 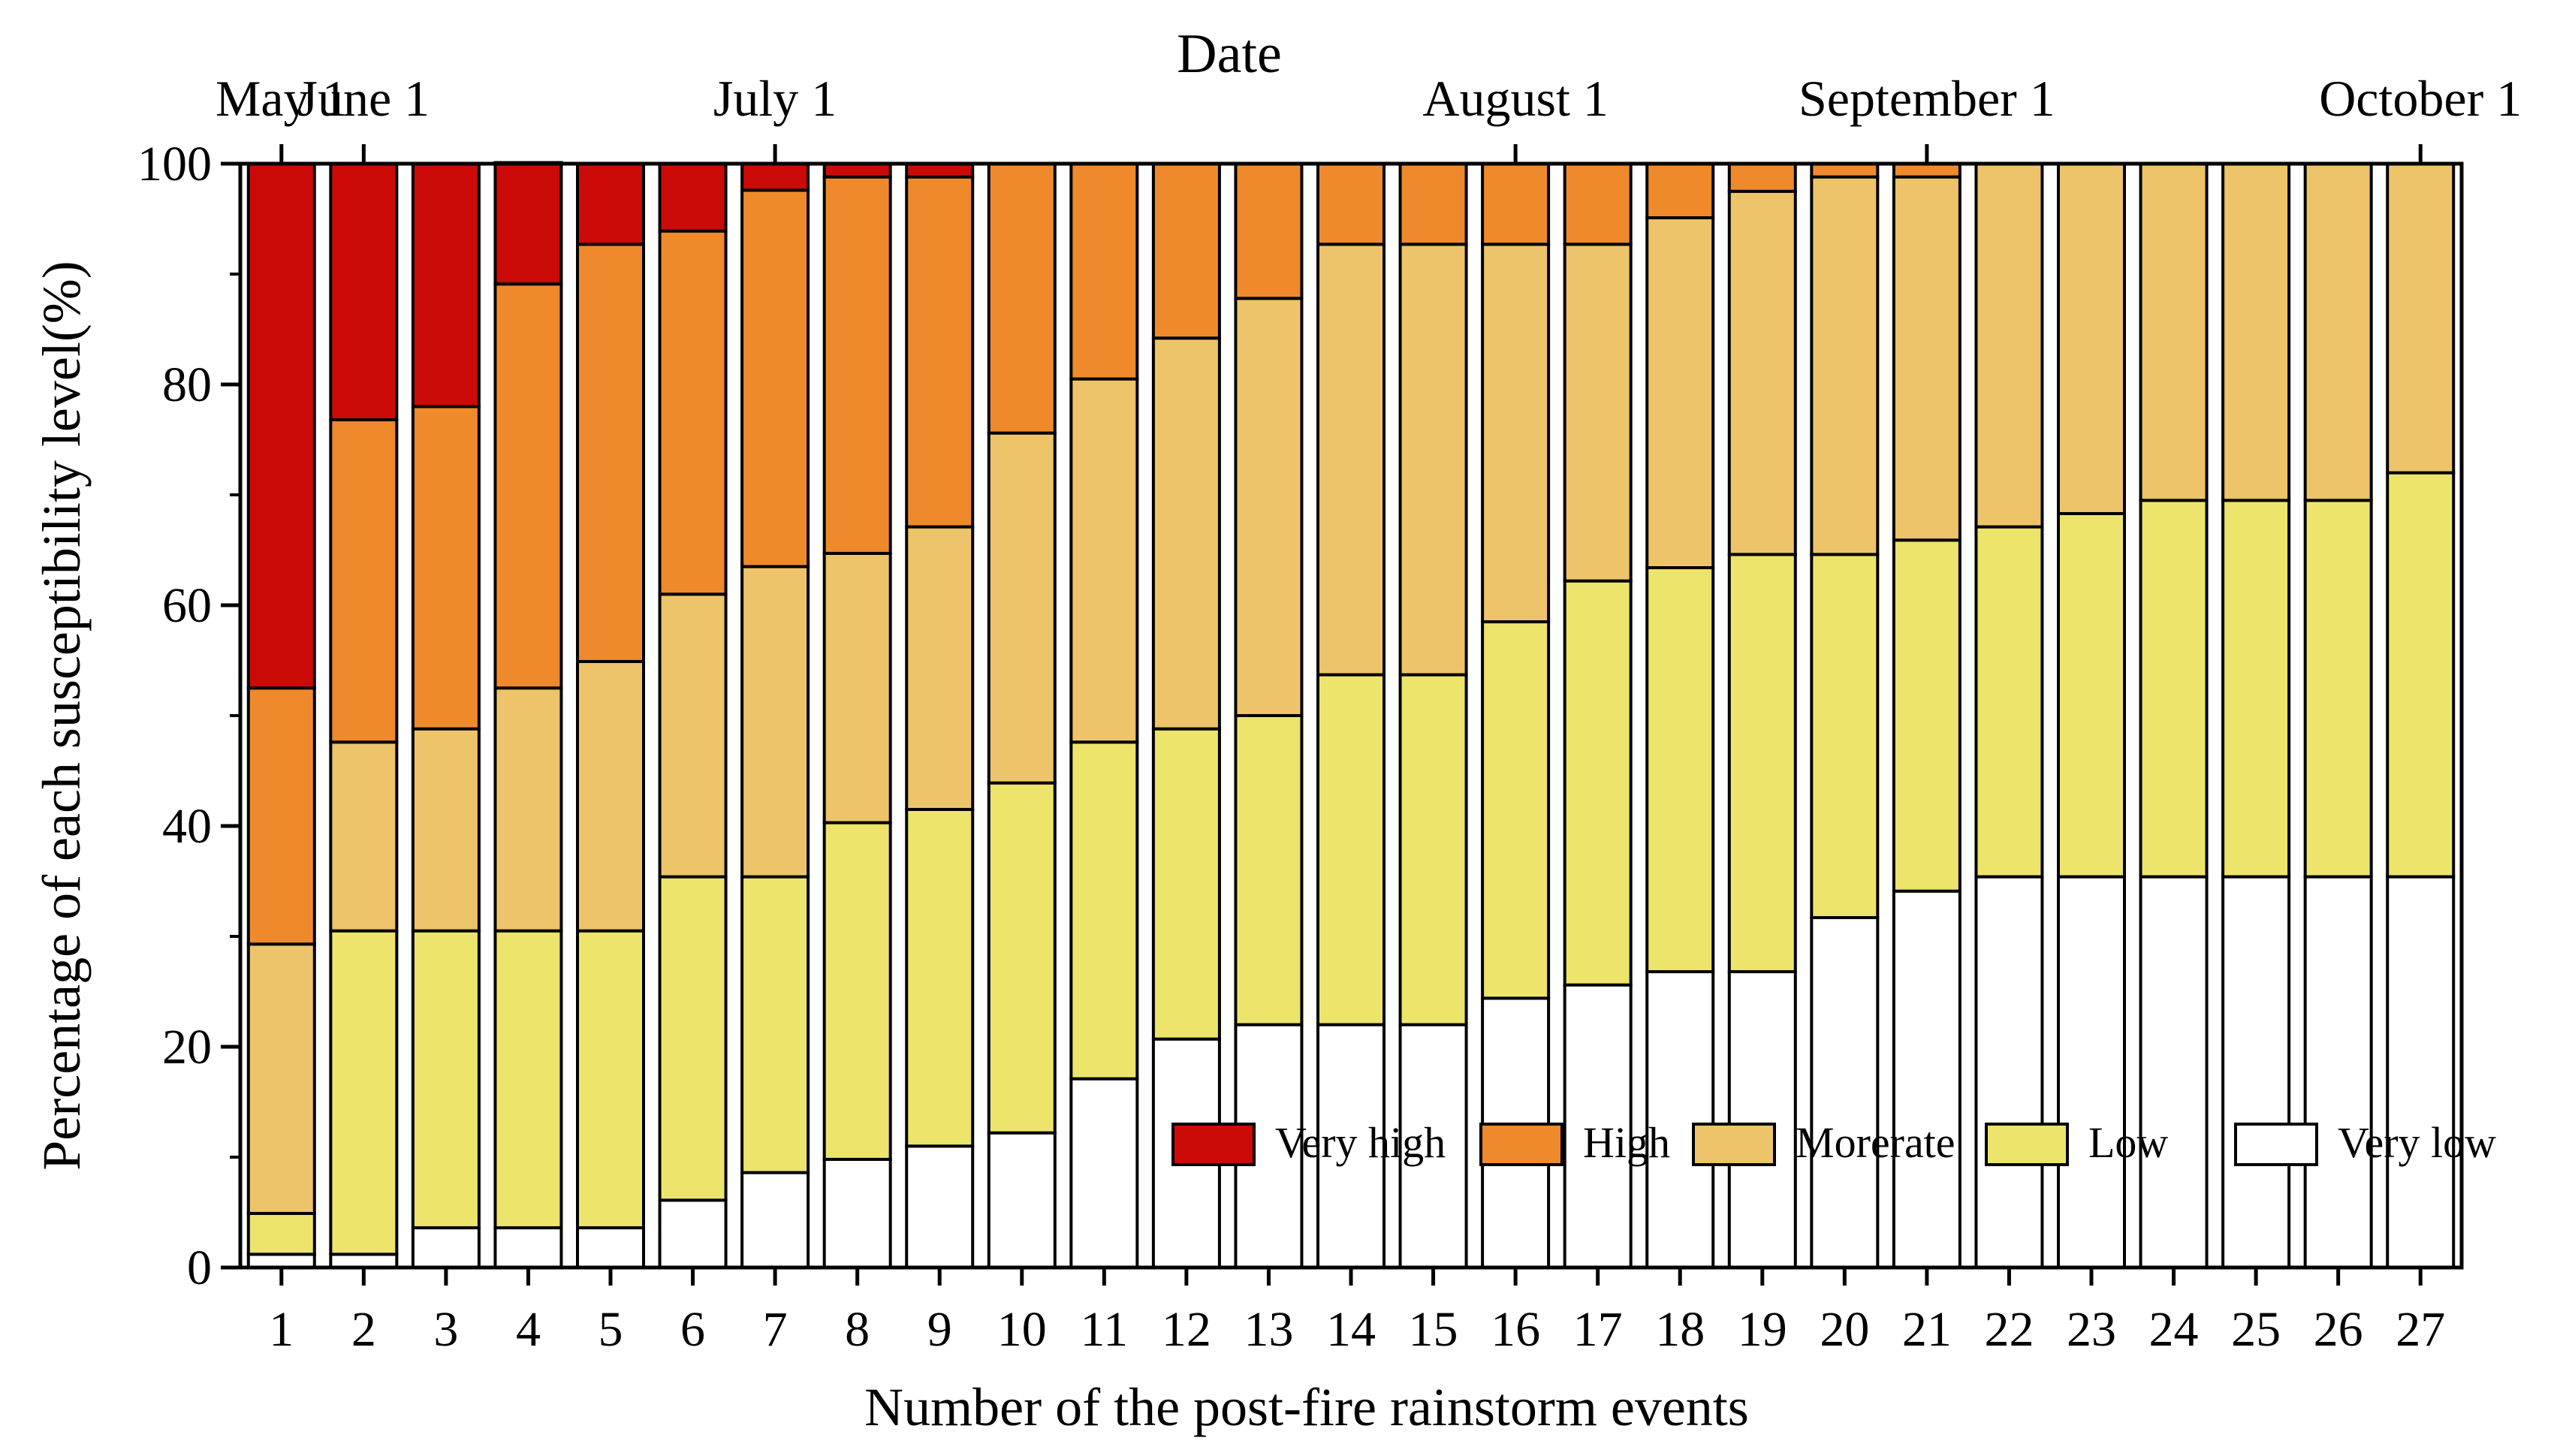 What do you see at coordinates (2417, 1142) in the screenshot?
I see `legend-label-very-low: Very low` at bounding box center [2417, 1142].